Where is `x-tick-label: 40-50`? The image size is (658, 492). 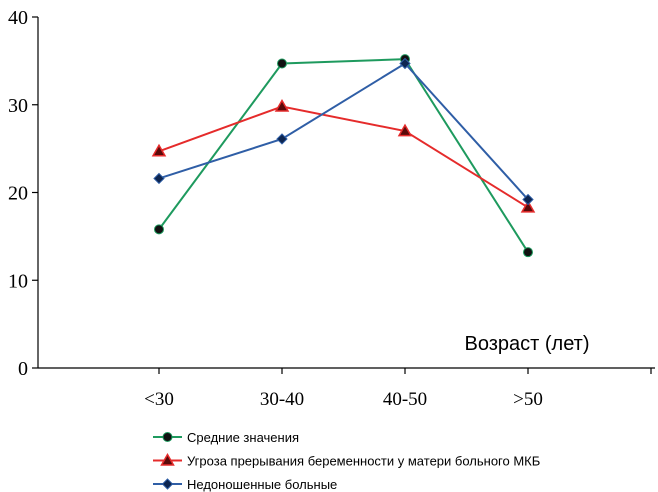 x-tick-label: 40-50 is located at coordinates (405, 399).